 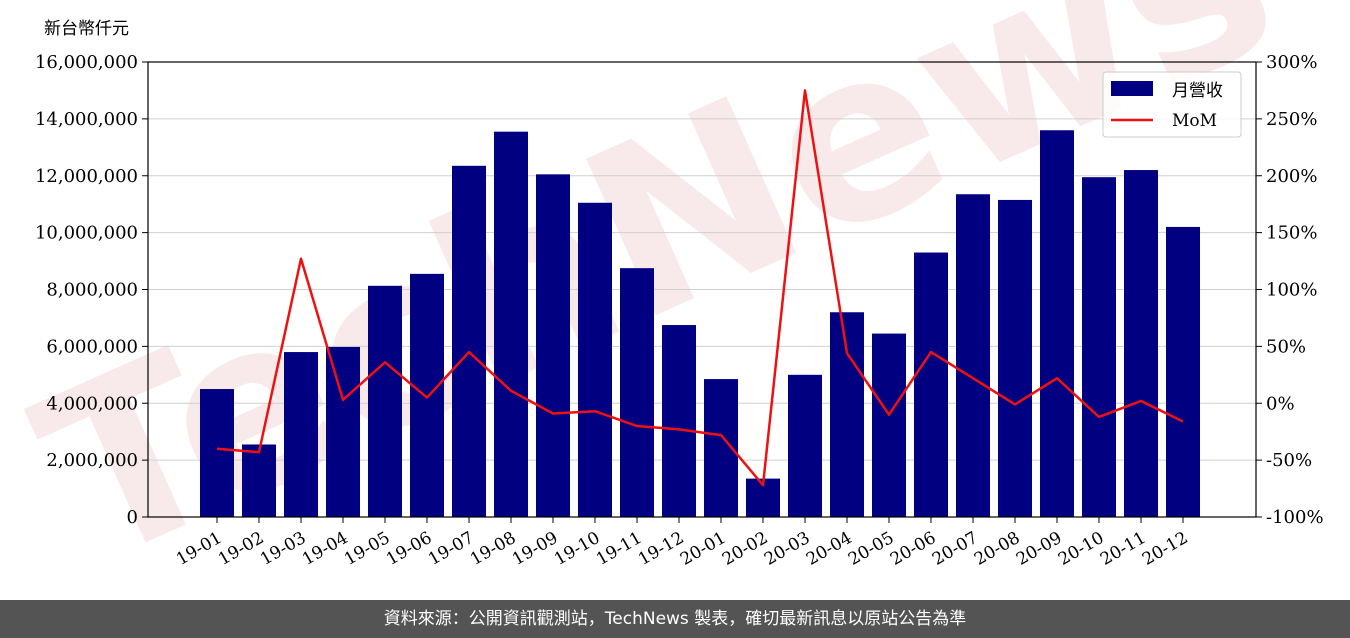 What do you see at coordinates (955, 549) in the screenshot?
I see `x-tick-label: 20-07` at bounding box center [955, 549].